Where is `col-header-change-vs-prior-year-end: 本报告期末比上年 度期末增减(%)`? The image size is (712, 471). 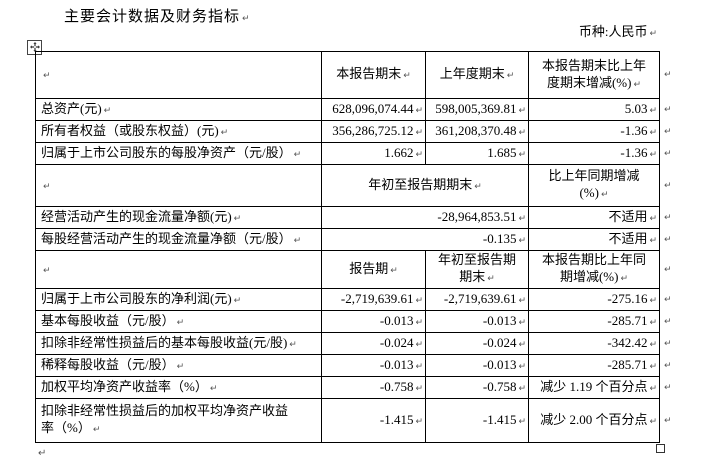
col-header-change-vs-prior-year-end: 本报告期末比上年 度期末增减(%) is located at coordinates (594, 75).